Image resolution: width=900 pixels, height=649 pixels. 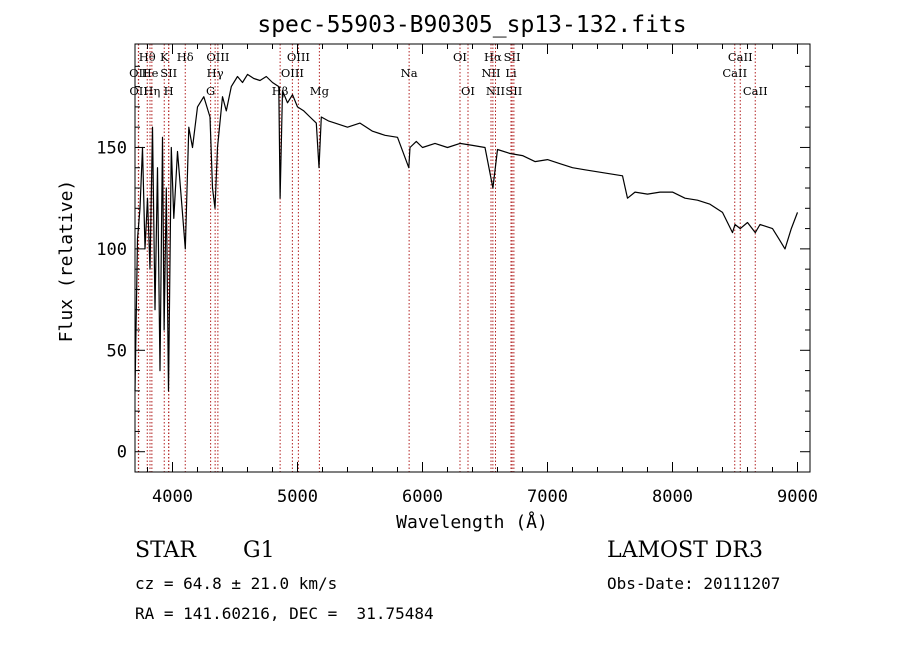 What do you see at coordinates (217, 57) in the screenshot?
I see `spectral-line-label-9: OIII` at bounding box center [217, 57].